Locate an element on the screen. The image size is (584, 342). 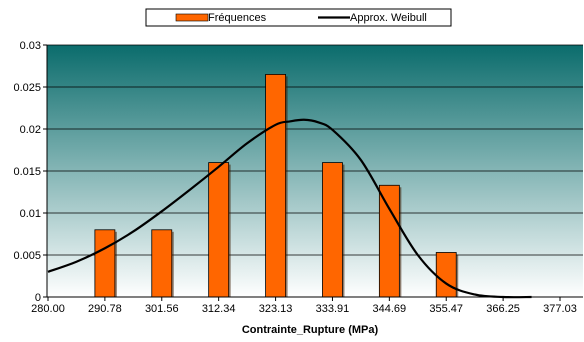
y-tick-label: 0.03 is located at coordinates (30, 46).